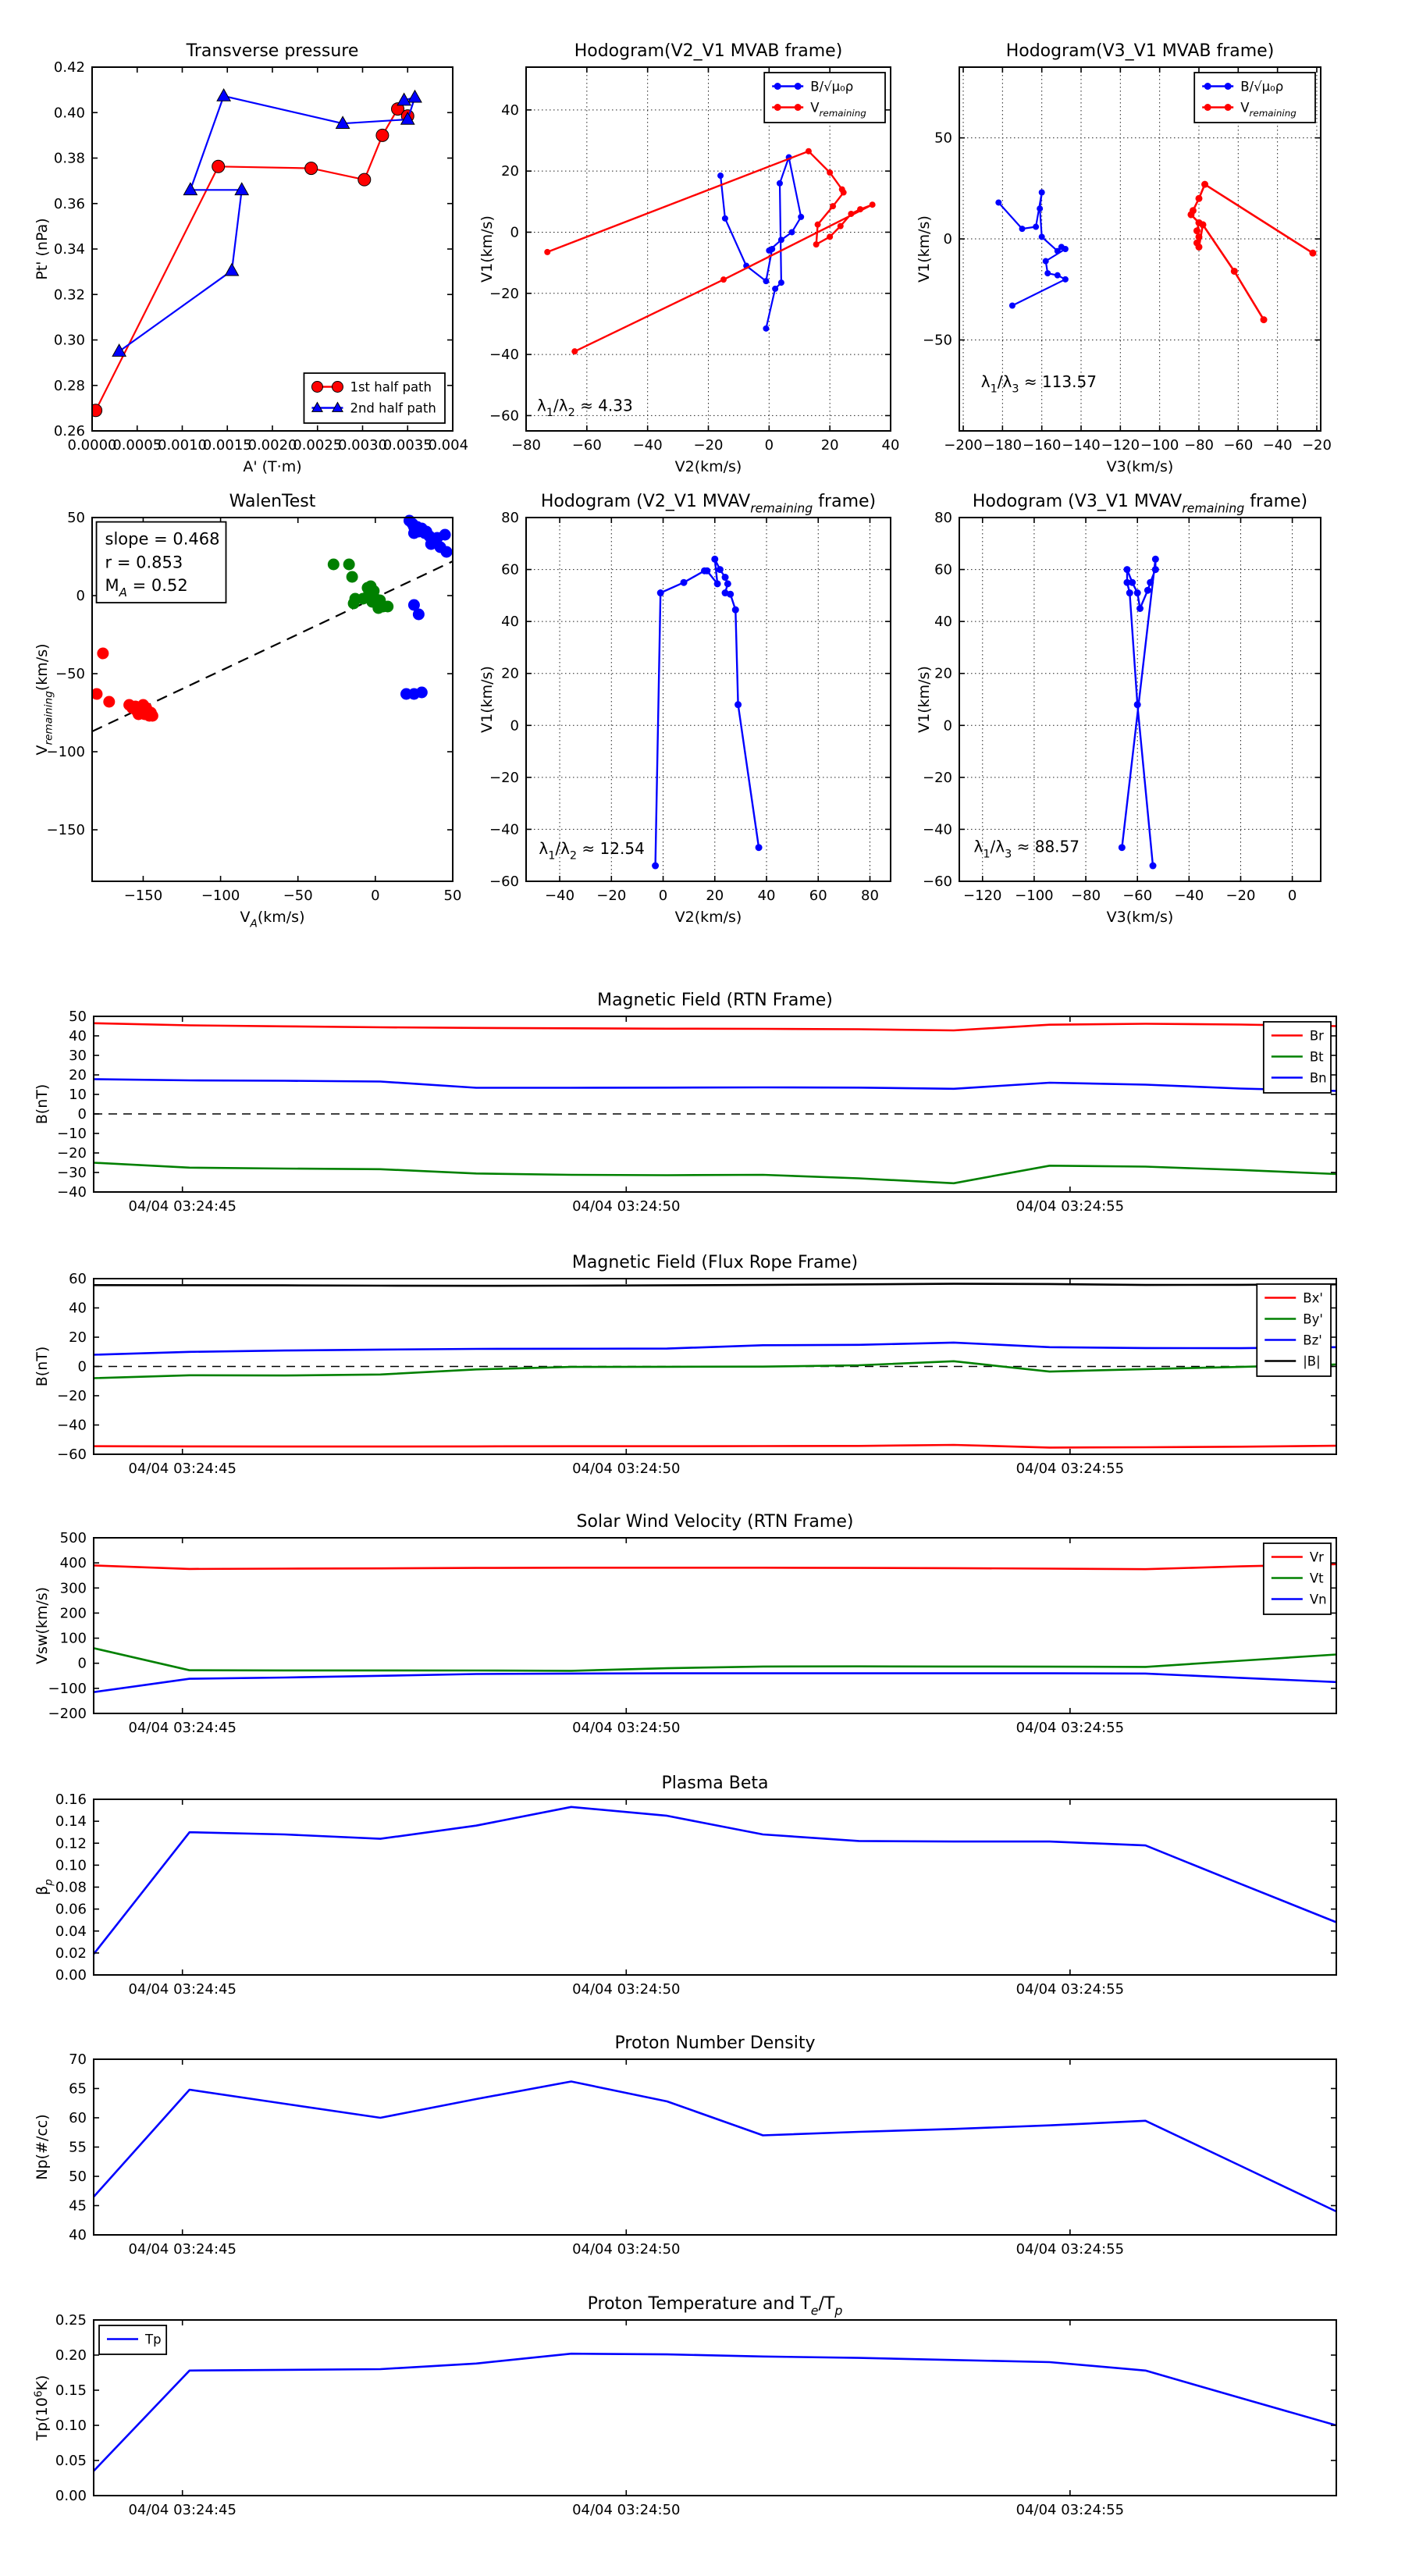  Describe the element at coordinates (45, 1887) in the screenshot. I see `svg-text: βp` at that location.